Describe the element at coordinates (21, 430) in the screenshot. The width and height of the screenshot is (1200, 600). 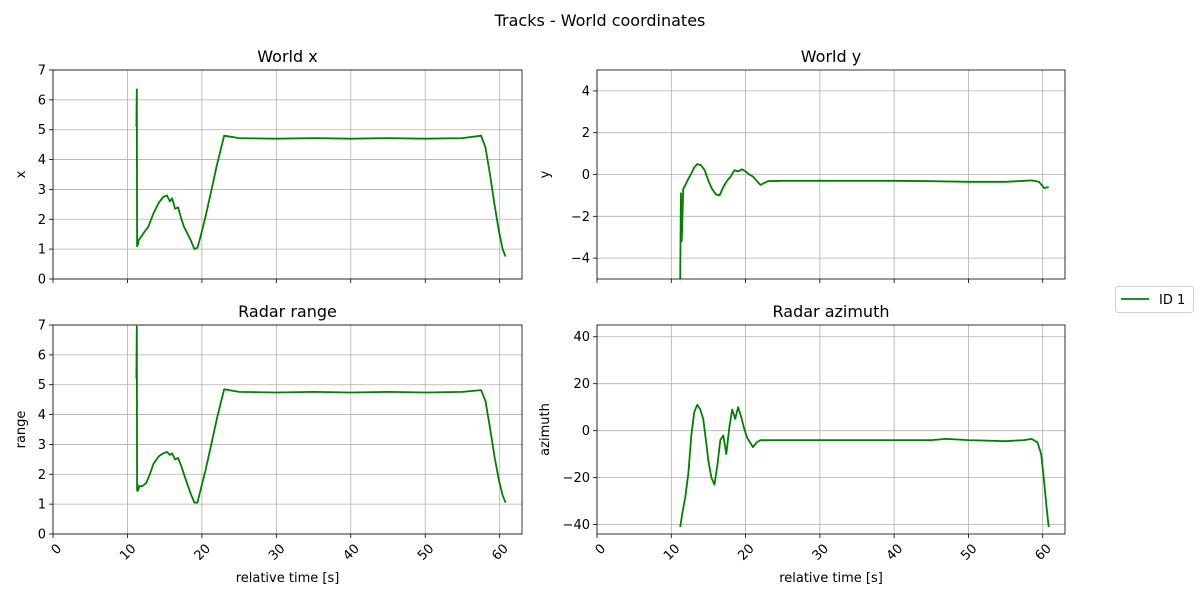
I see `y-axis-label: range` at that location.